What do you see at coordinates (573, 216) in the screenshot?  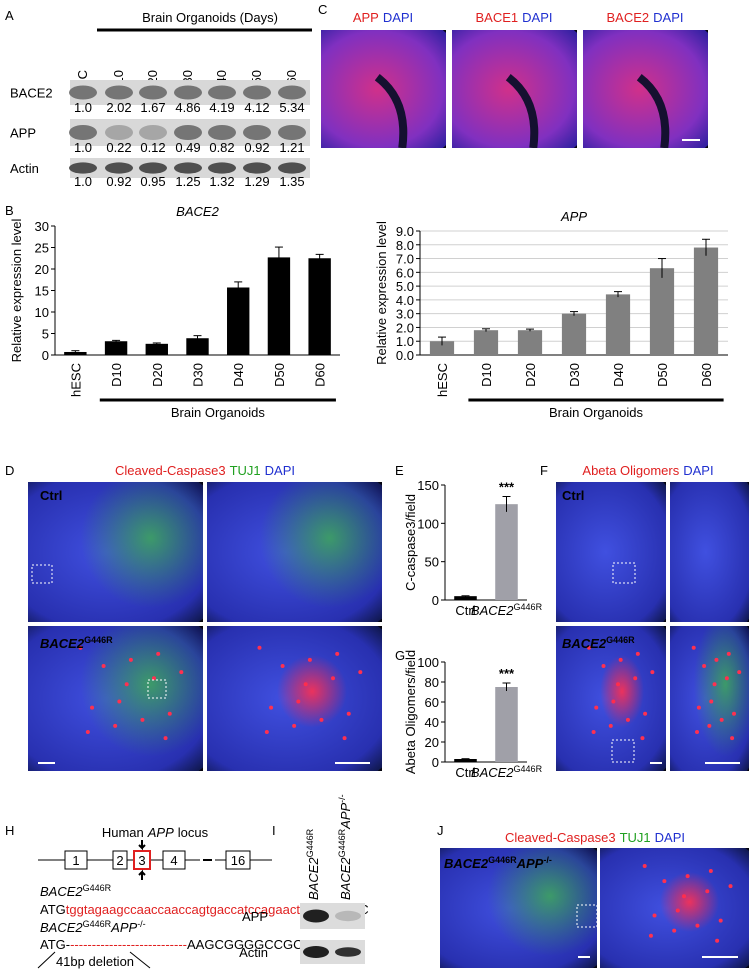 I see `chart-title: APP` at bounding box center [573, 216].